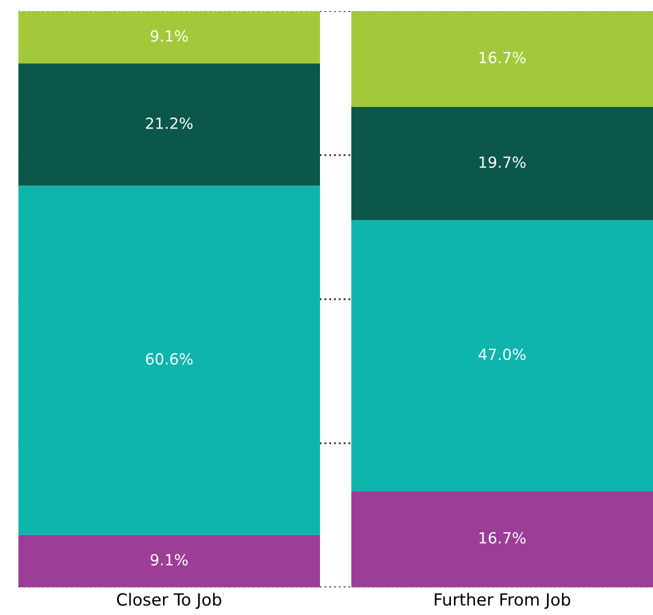 Image resolution: width=653 pixels, height=615 pixels. Describe the element at coordinates (169, 359) in the screenshot. I see `data-label: 60.6%` at that location.